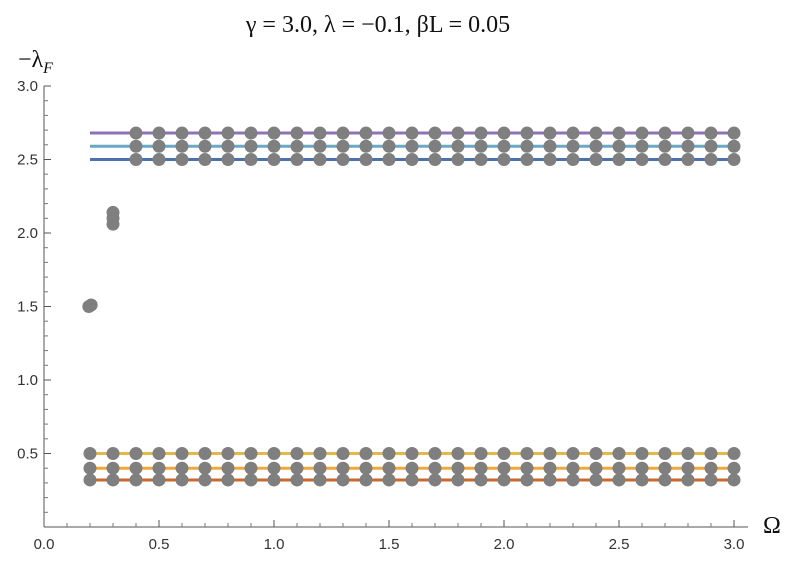 This screenshot has height=561, width=800. I want to click on y-tick-label: 3.0, so click(27, 86).